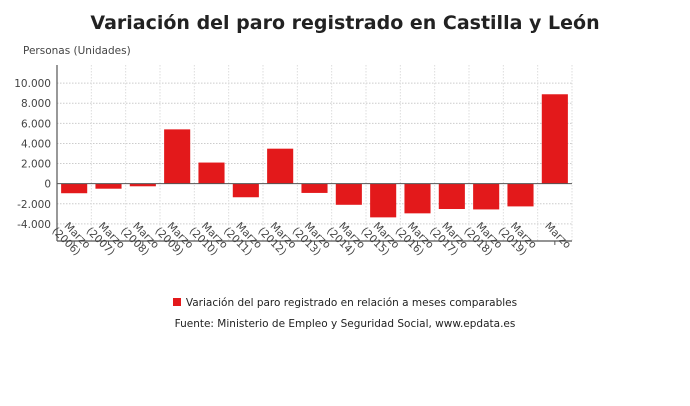 The image size is (690, 406). I want to click on y-tick-label: 4.000, so click(36, 144).